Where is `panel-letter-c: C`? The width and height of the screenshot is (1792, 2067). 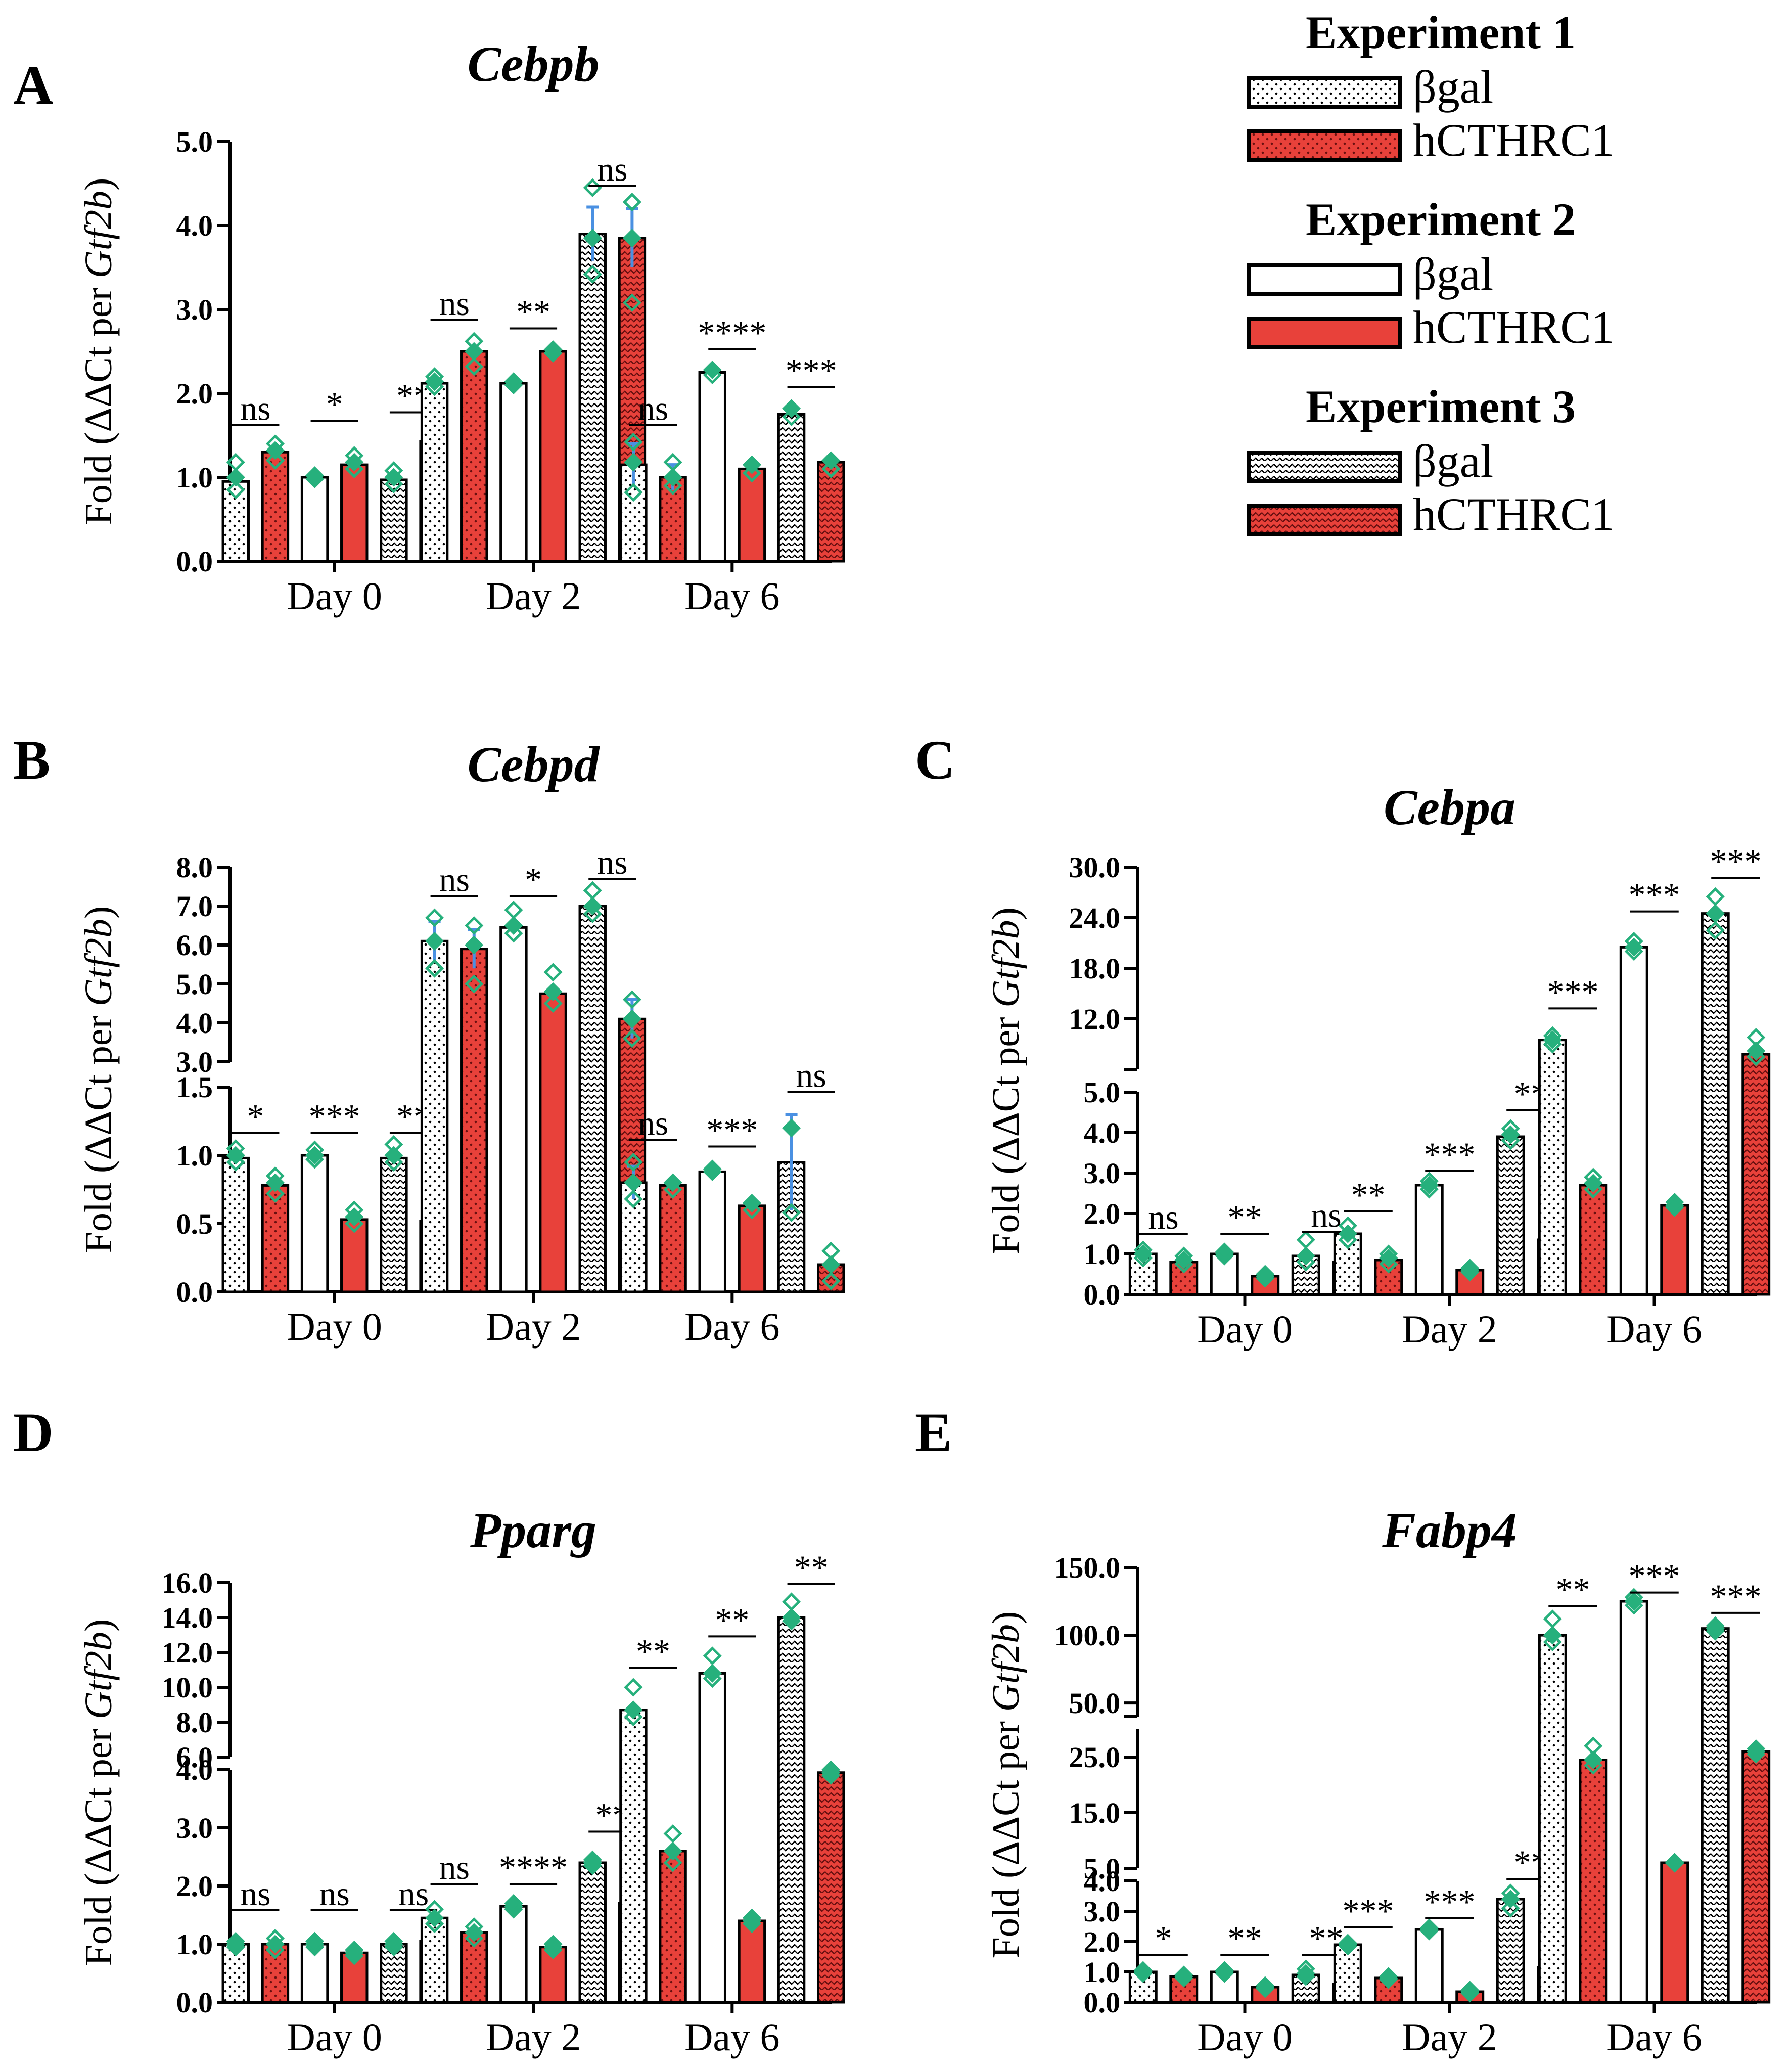 panel-letter-c: C is located at coordinates (935, 760).